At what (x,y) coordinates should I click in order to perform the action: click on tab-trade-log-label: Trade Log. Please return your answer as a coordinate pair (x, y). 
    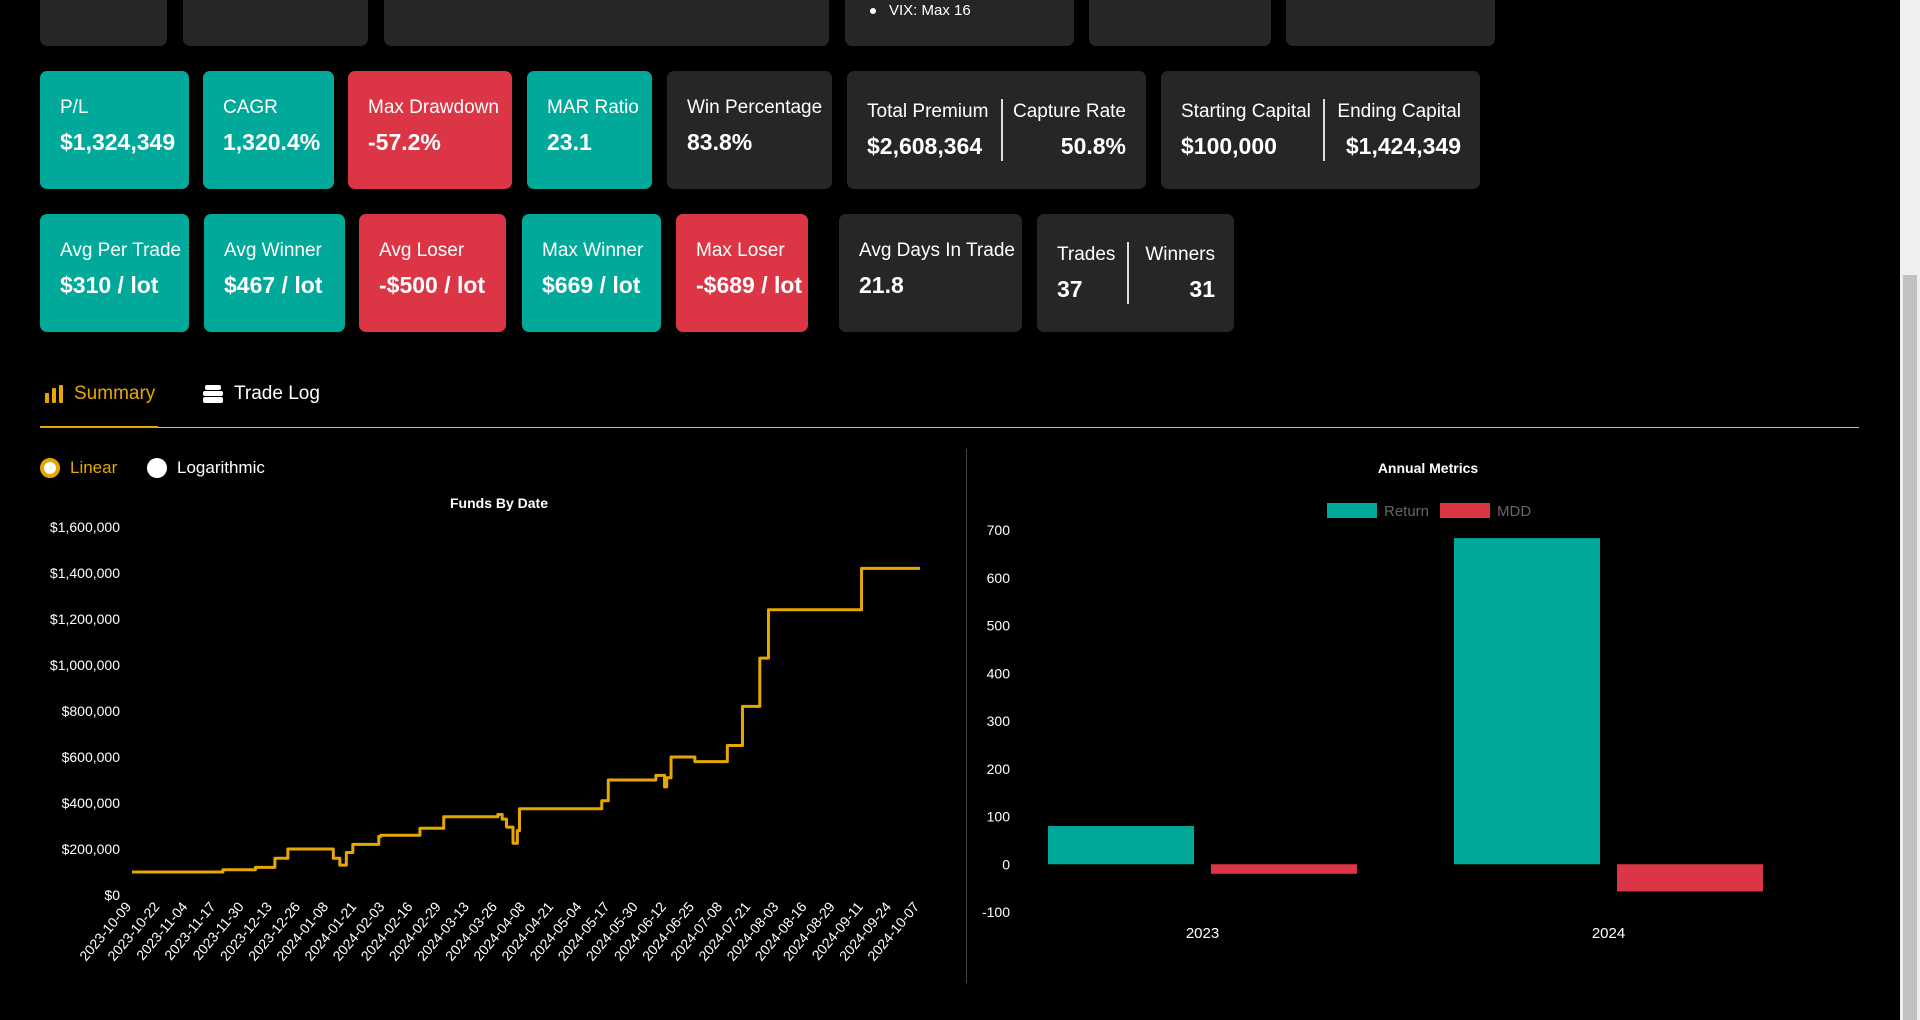
    Looking at the image, I should click on (277, 393).